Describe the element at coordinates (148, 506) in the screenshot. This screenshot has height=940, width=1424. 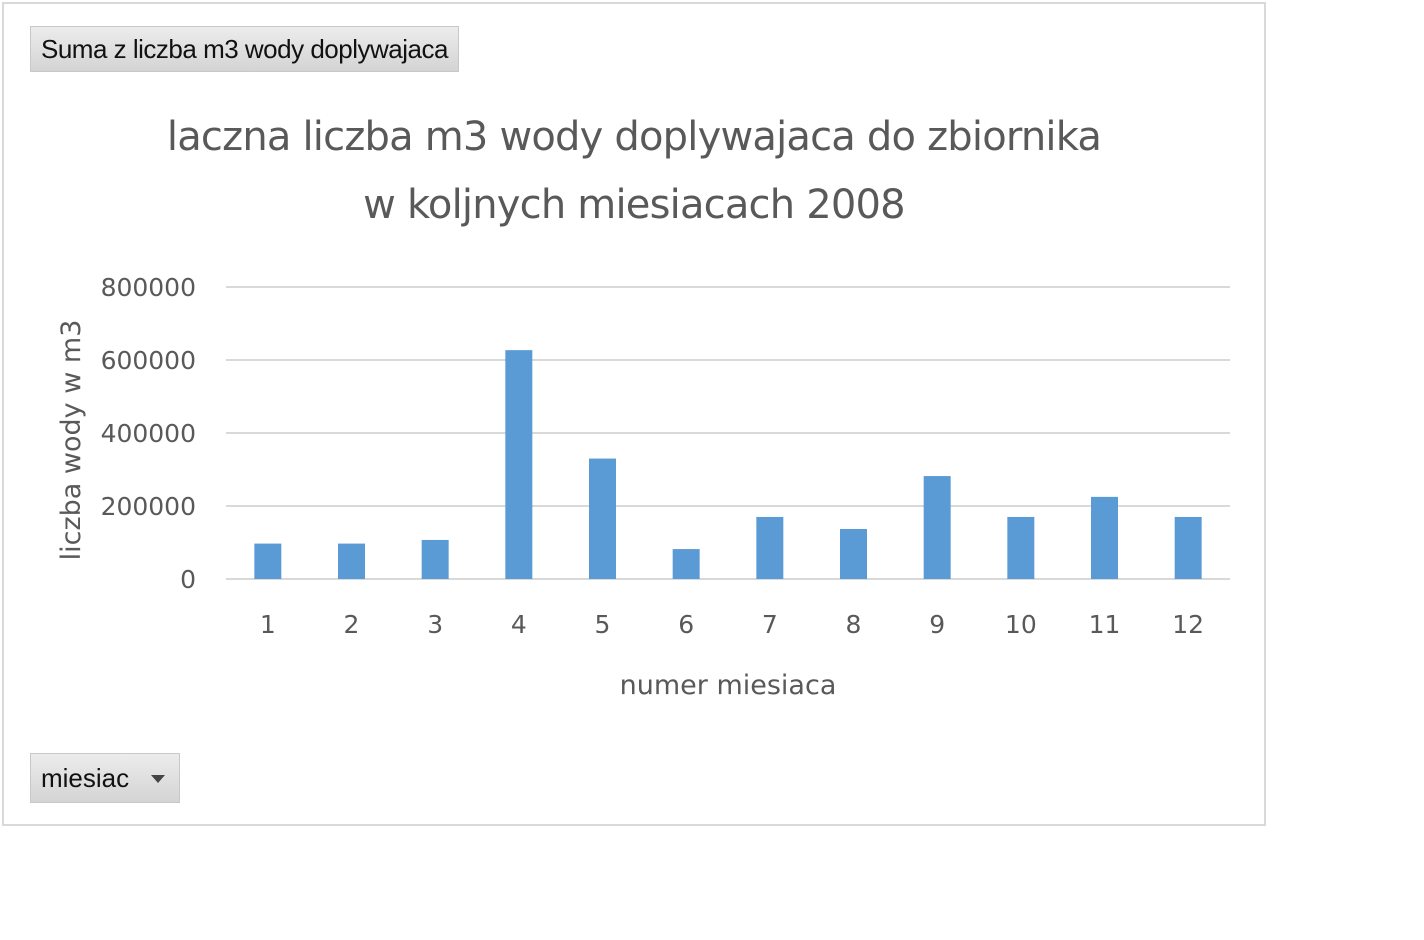
I see `y-tick-label: 200000` at that location.